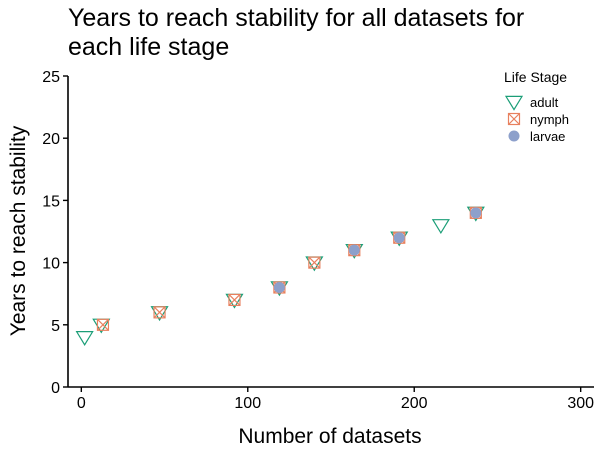  What do you see at coordinates (247, 403) in the screenshot?
I see `x-tick-label: 100` at bounding box center [247, 403].